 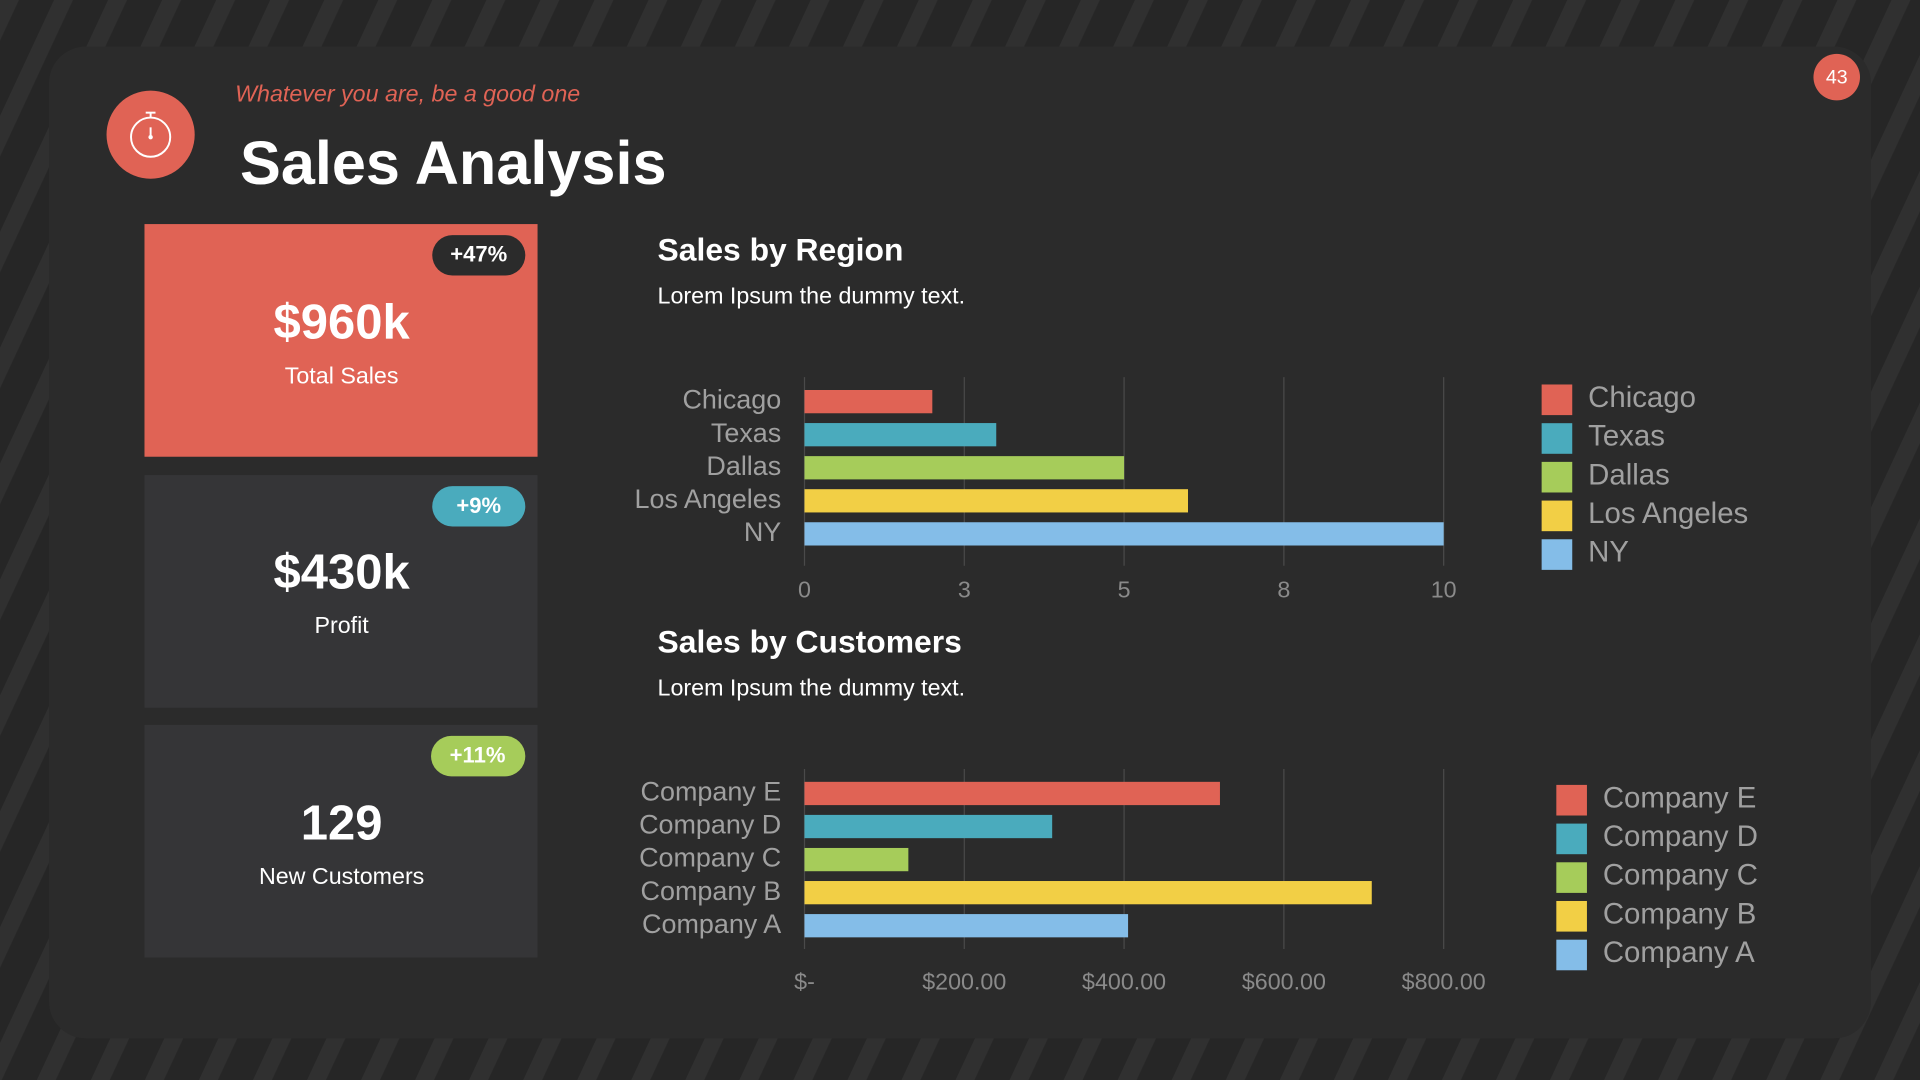 What do you see at coordinates (804, 981) in the screenshot?
I see `x-tick-label: $-` at bounding box center [804, 981].